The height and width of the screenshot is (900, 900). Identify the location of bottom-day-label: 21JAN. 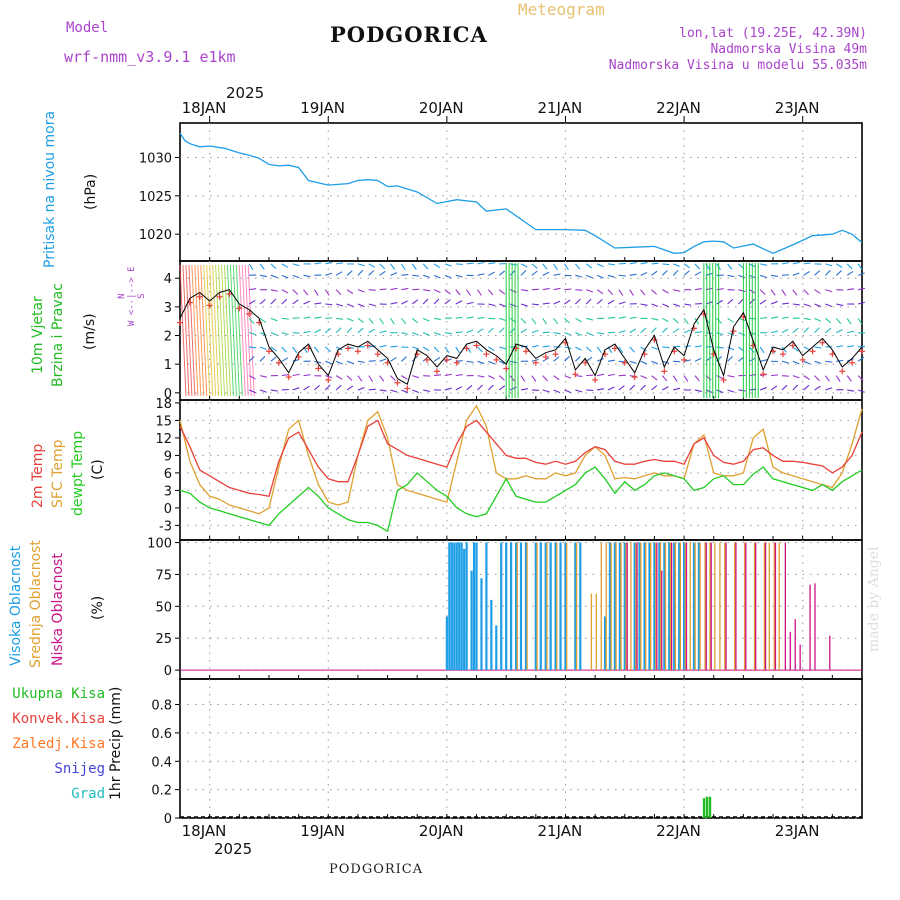
(560, 831).